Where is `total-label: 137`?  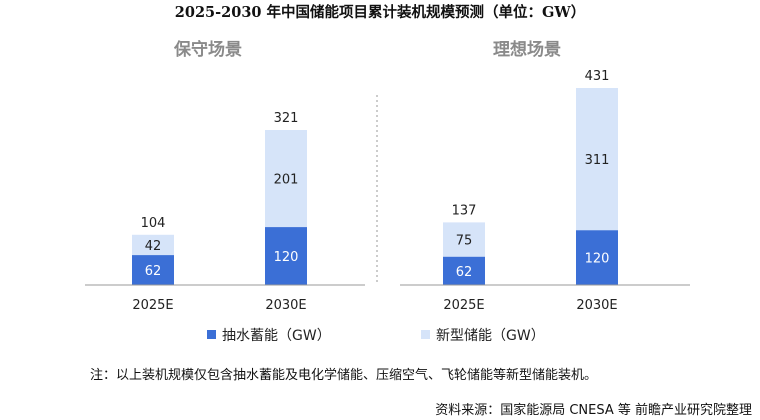
total-label: 137 is located at coordinates (464, 210).